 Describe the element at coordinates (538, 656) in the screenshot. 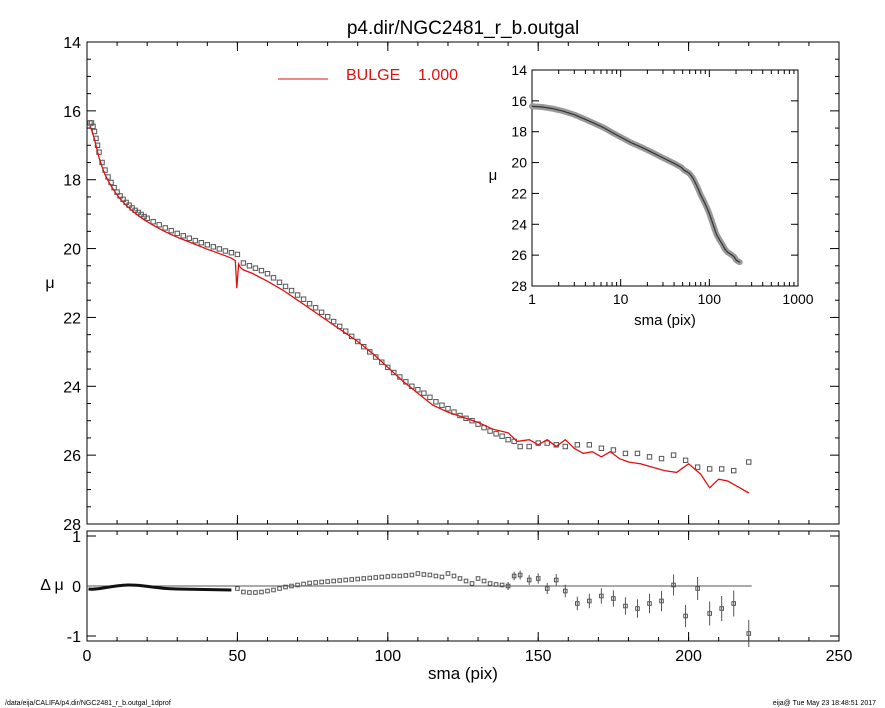

I see `x-tick-label: 150` at that location.